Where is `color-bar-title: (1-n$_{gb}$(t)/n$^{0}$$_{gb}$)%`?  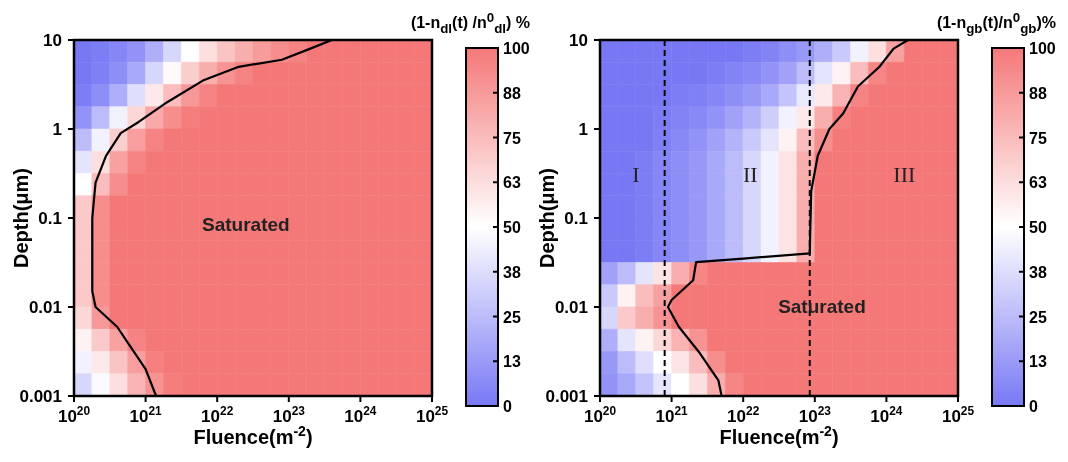
color-bar-title: (1-n$_{gb}$(t)/n$^{0}$$_{gb}$)% is located at coordinates (996, 23).